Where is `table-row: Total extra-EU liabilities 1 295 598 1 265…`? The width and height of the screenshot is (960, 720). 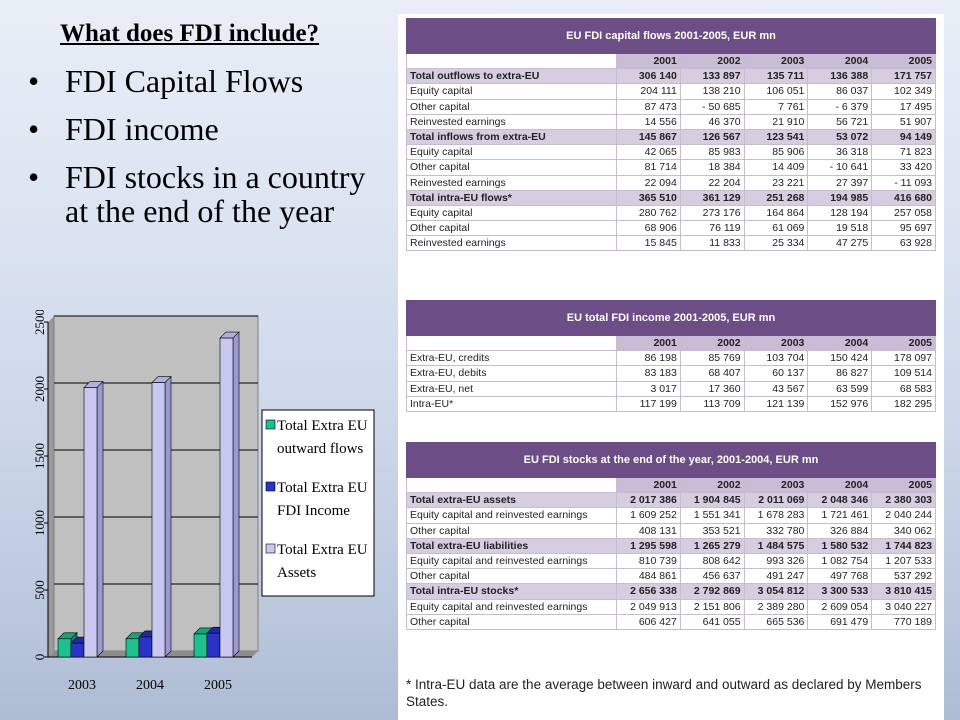 table-row: Total extra-EU liabilities 1 295 598 1 265… is located at coordinates (671, 545).